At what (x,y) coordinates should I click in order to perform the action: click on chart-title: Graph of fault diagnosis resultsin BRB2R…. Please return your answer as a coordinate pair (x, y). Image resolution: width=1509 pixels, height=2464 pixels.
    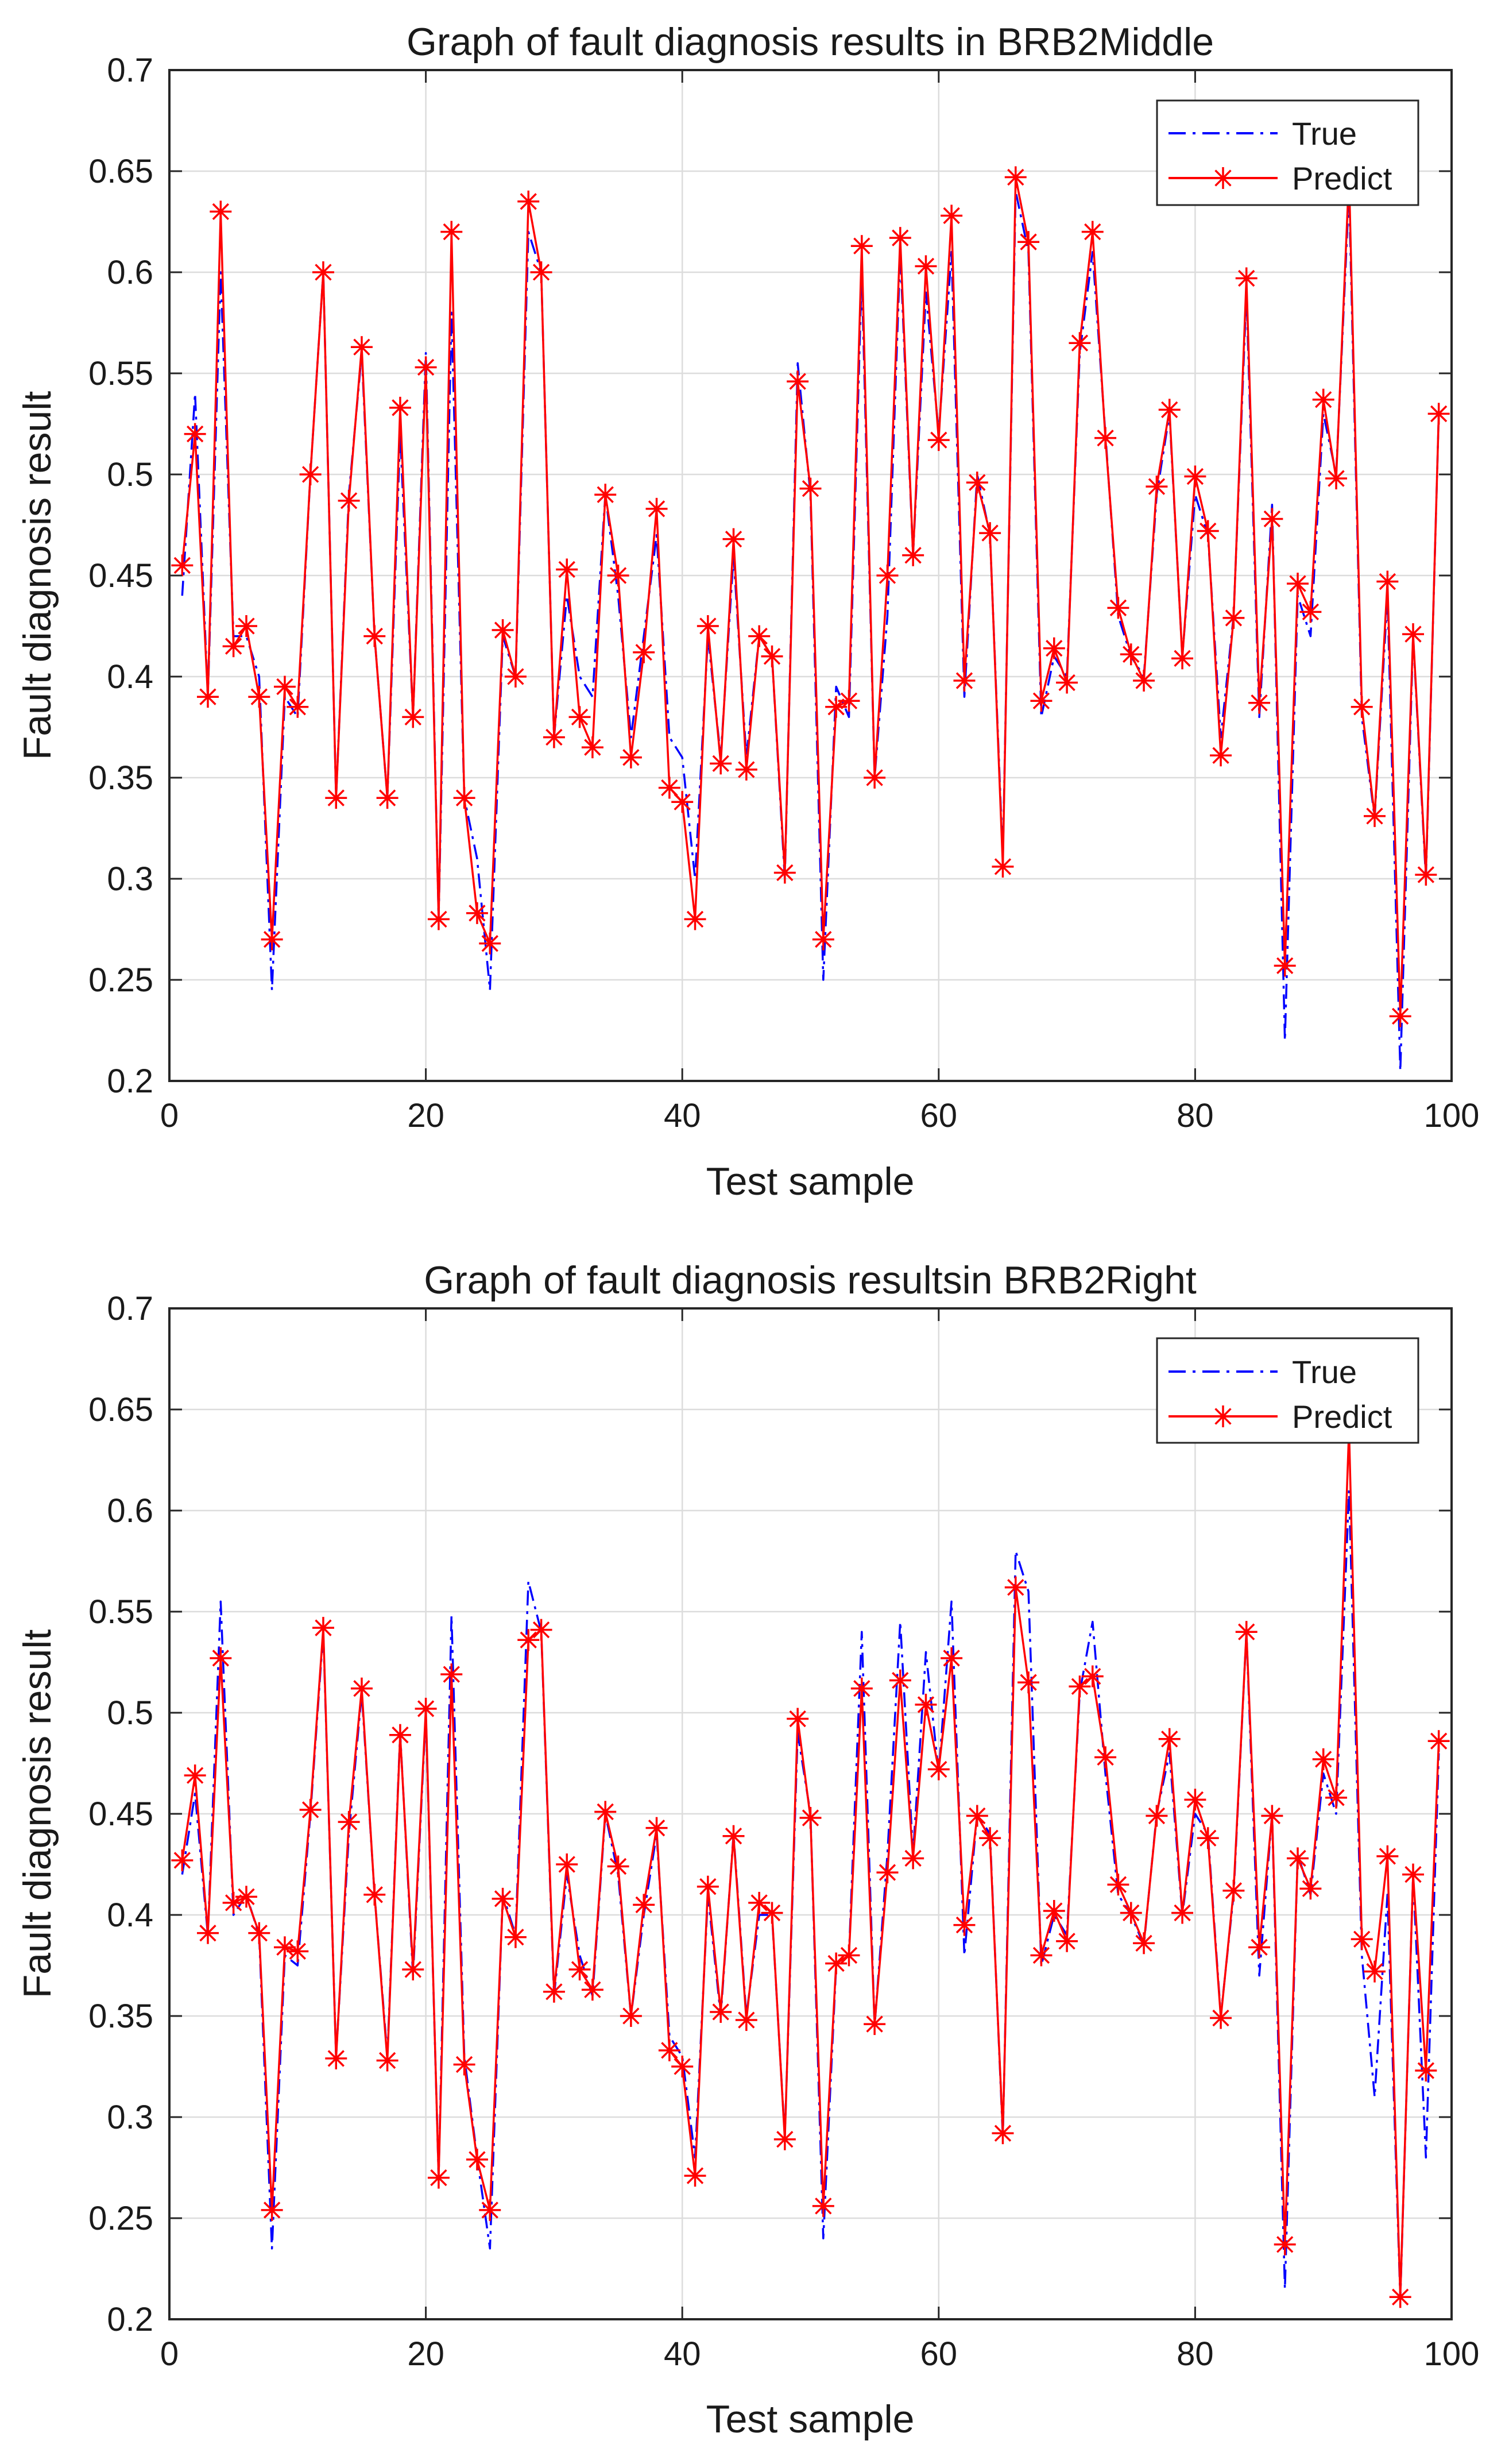
    Looking at the image, I should click on (811, 1280).